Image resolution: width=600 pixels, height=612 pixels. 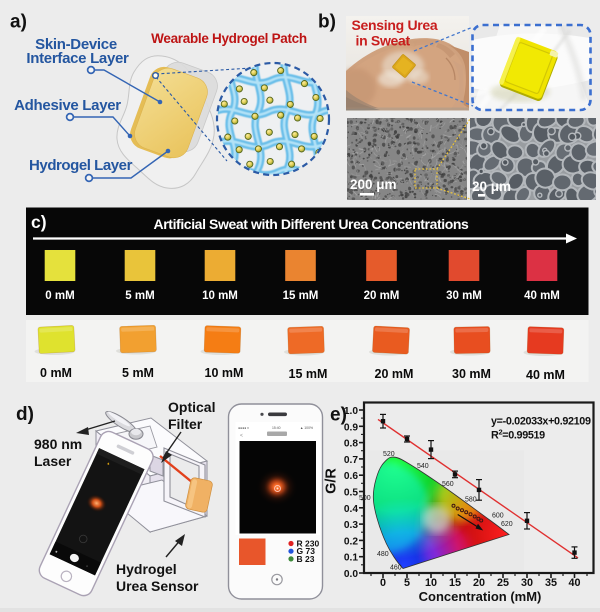 I want to click on svg-text: 20, so click(x=479, y=583).